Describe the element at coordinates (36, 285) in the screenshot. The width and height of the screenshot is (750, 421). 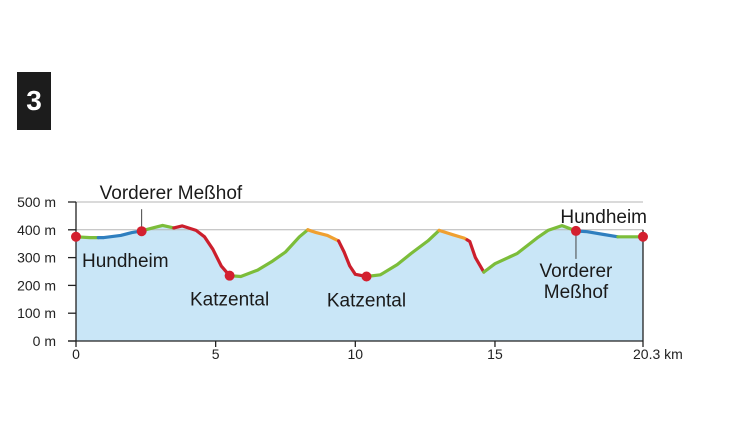
I see `y-tick-label: 200 m` at that location.